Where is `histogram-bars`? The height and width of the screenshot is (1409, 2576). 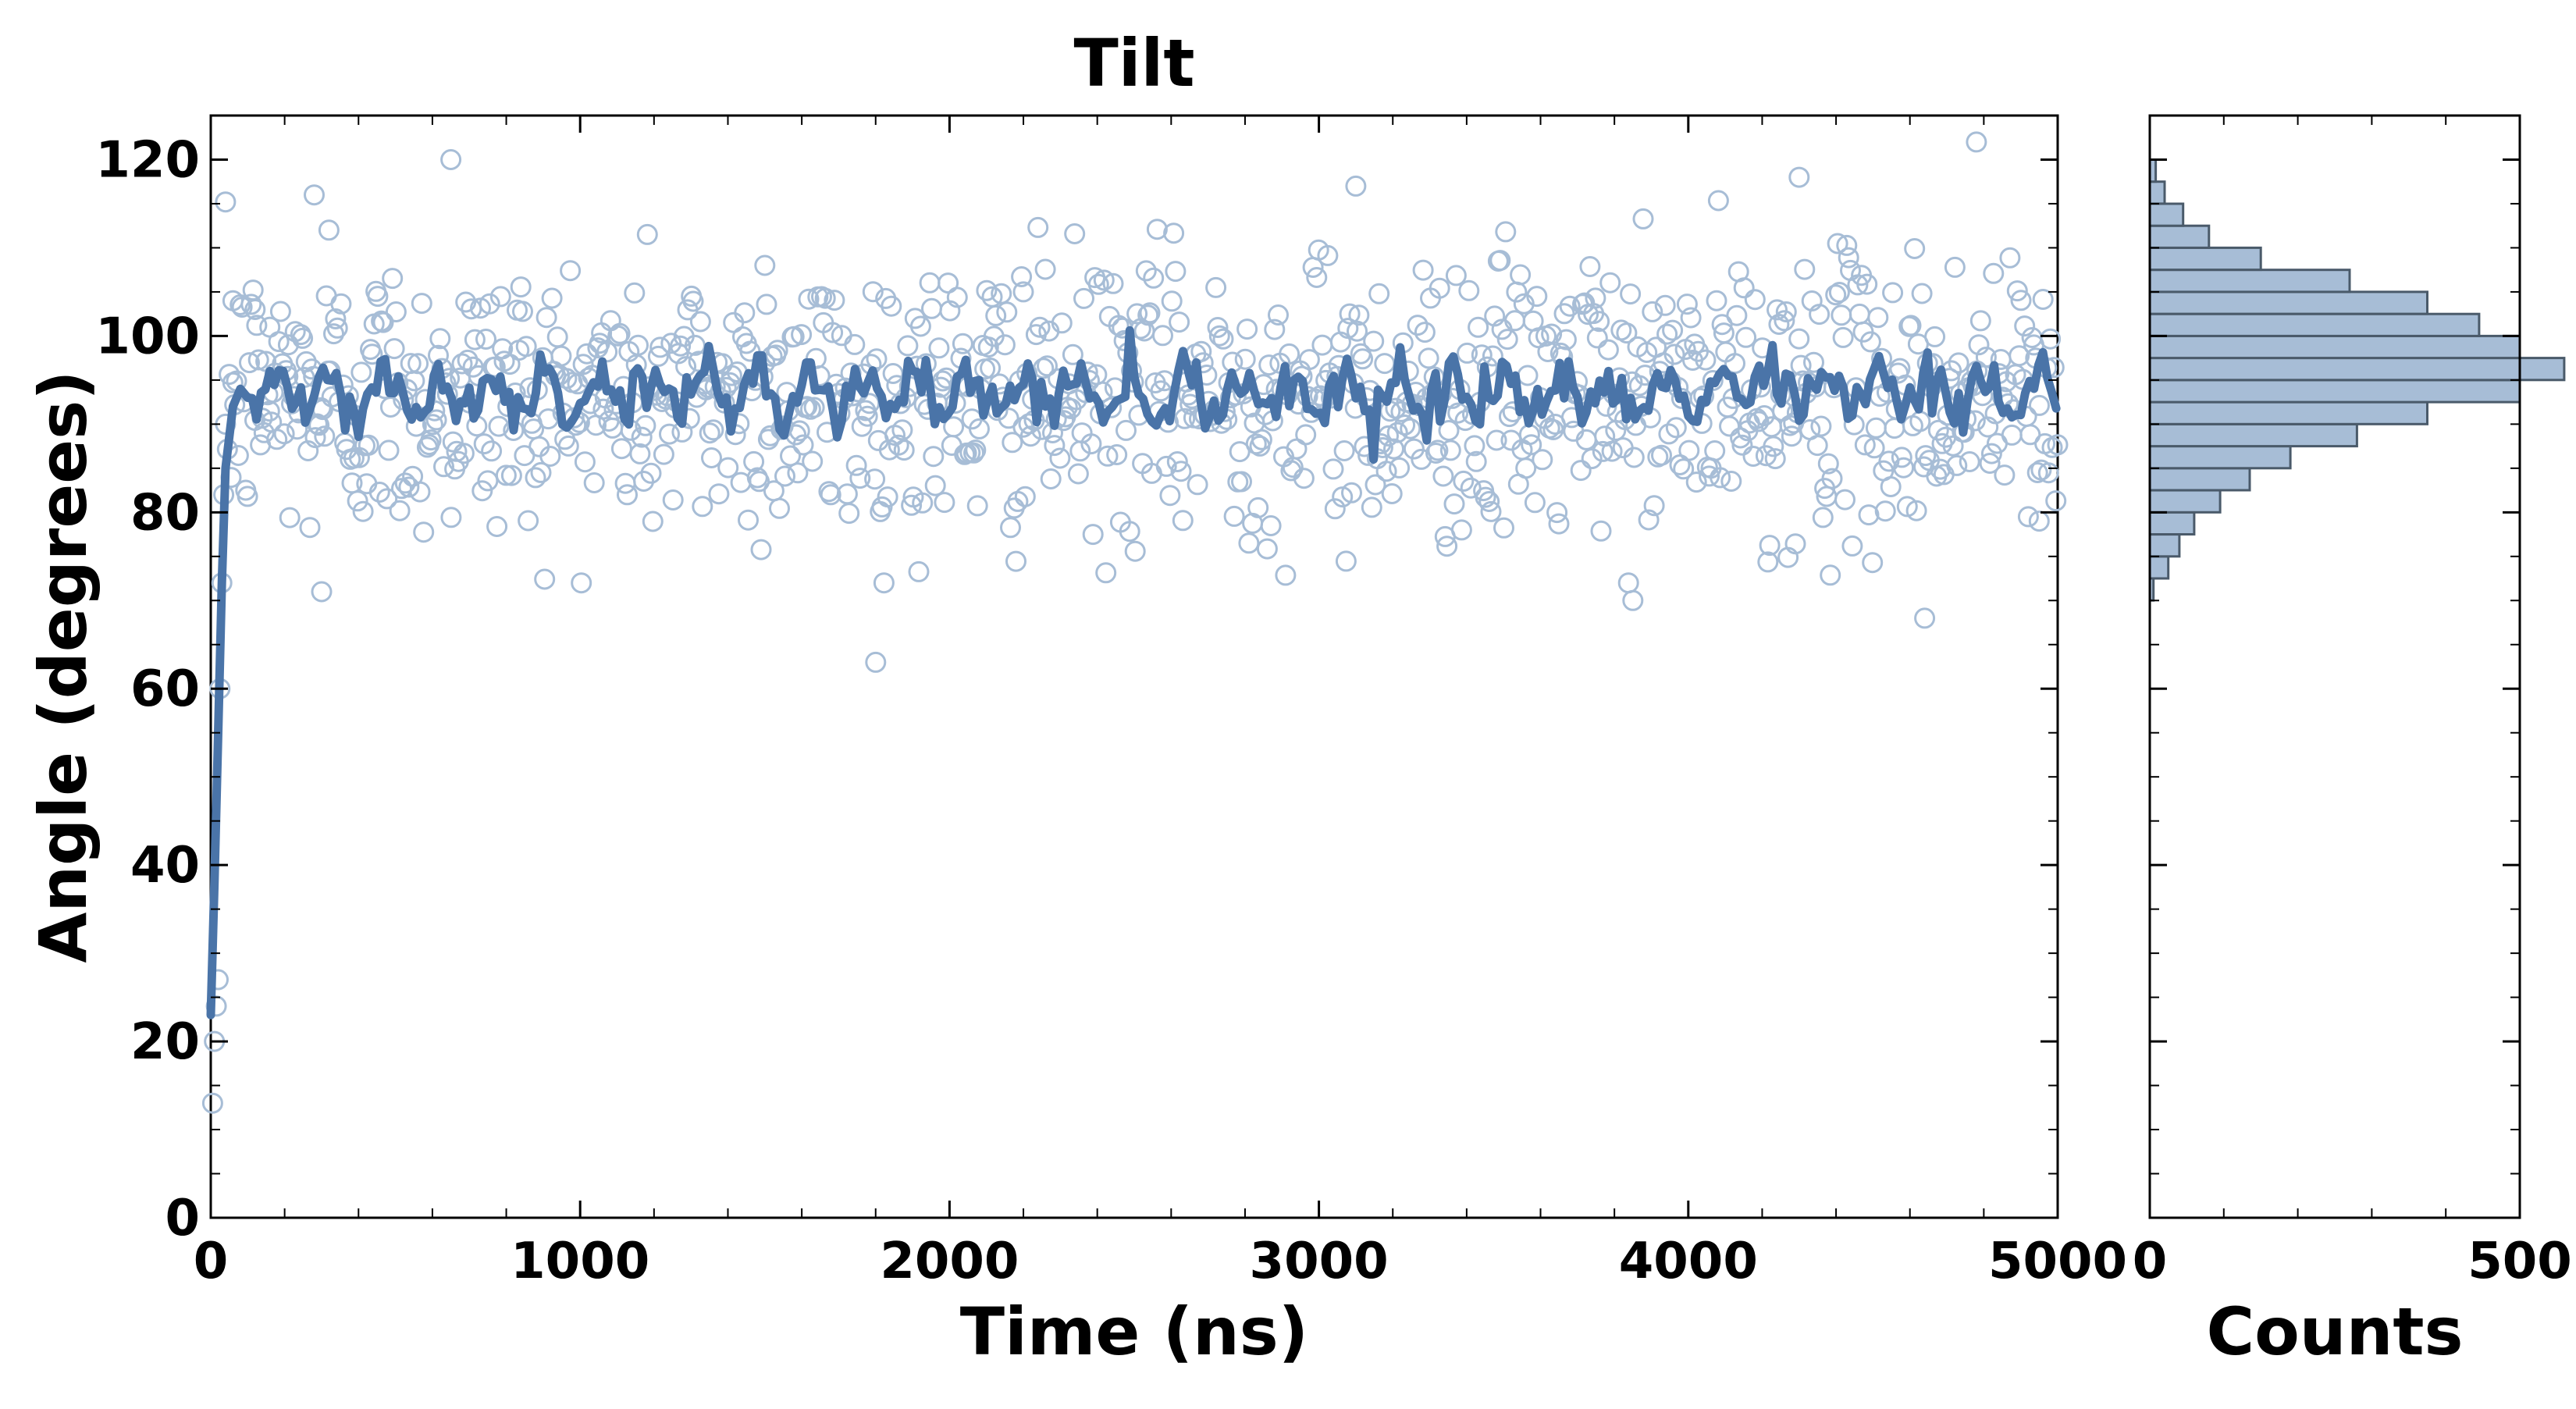 histogram-bars is located at coordinates (2357, 380).